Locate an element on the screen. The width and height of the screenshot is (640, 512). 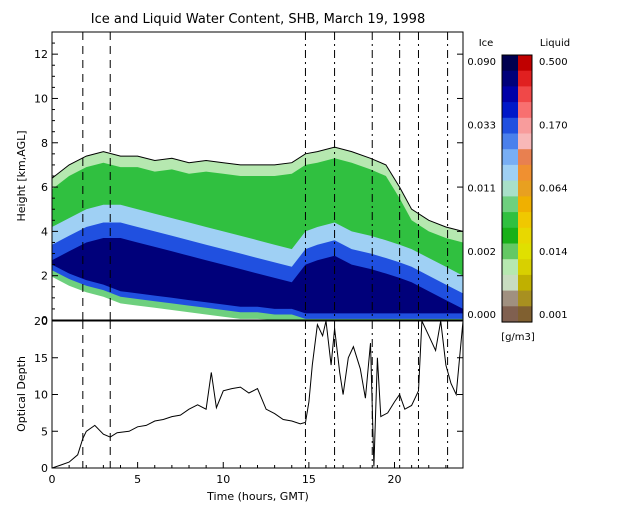
cloud-top-outline is located at coordinates (257, 189).